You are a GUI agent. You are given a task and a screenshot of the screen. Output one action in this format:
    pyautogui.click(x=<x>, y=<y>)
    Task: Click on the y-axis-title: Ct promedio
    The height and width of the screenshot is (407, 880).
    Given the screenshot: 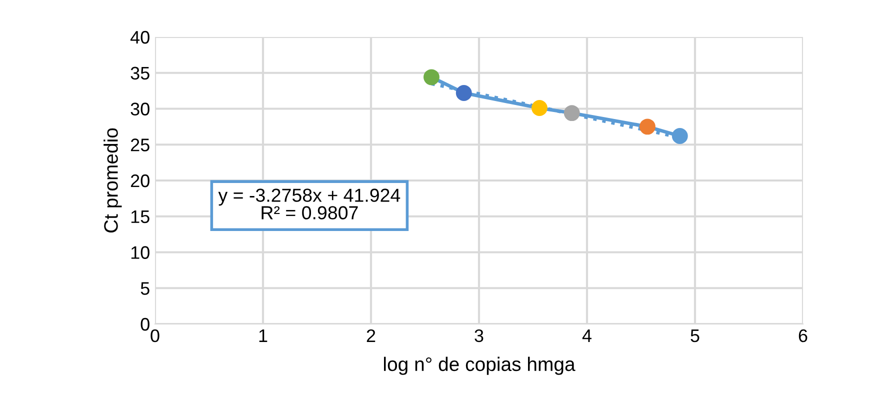 What is the action you would take?
    pyautogui.click(x=113, y=180)
    